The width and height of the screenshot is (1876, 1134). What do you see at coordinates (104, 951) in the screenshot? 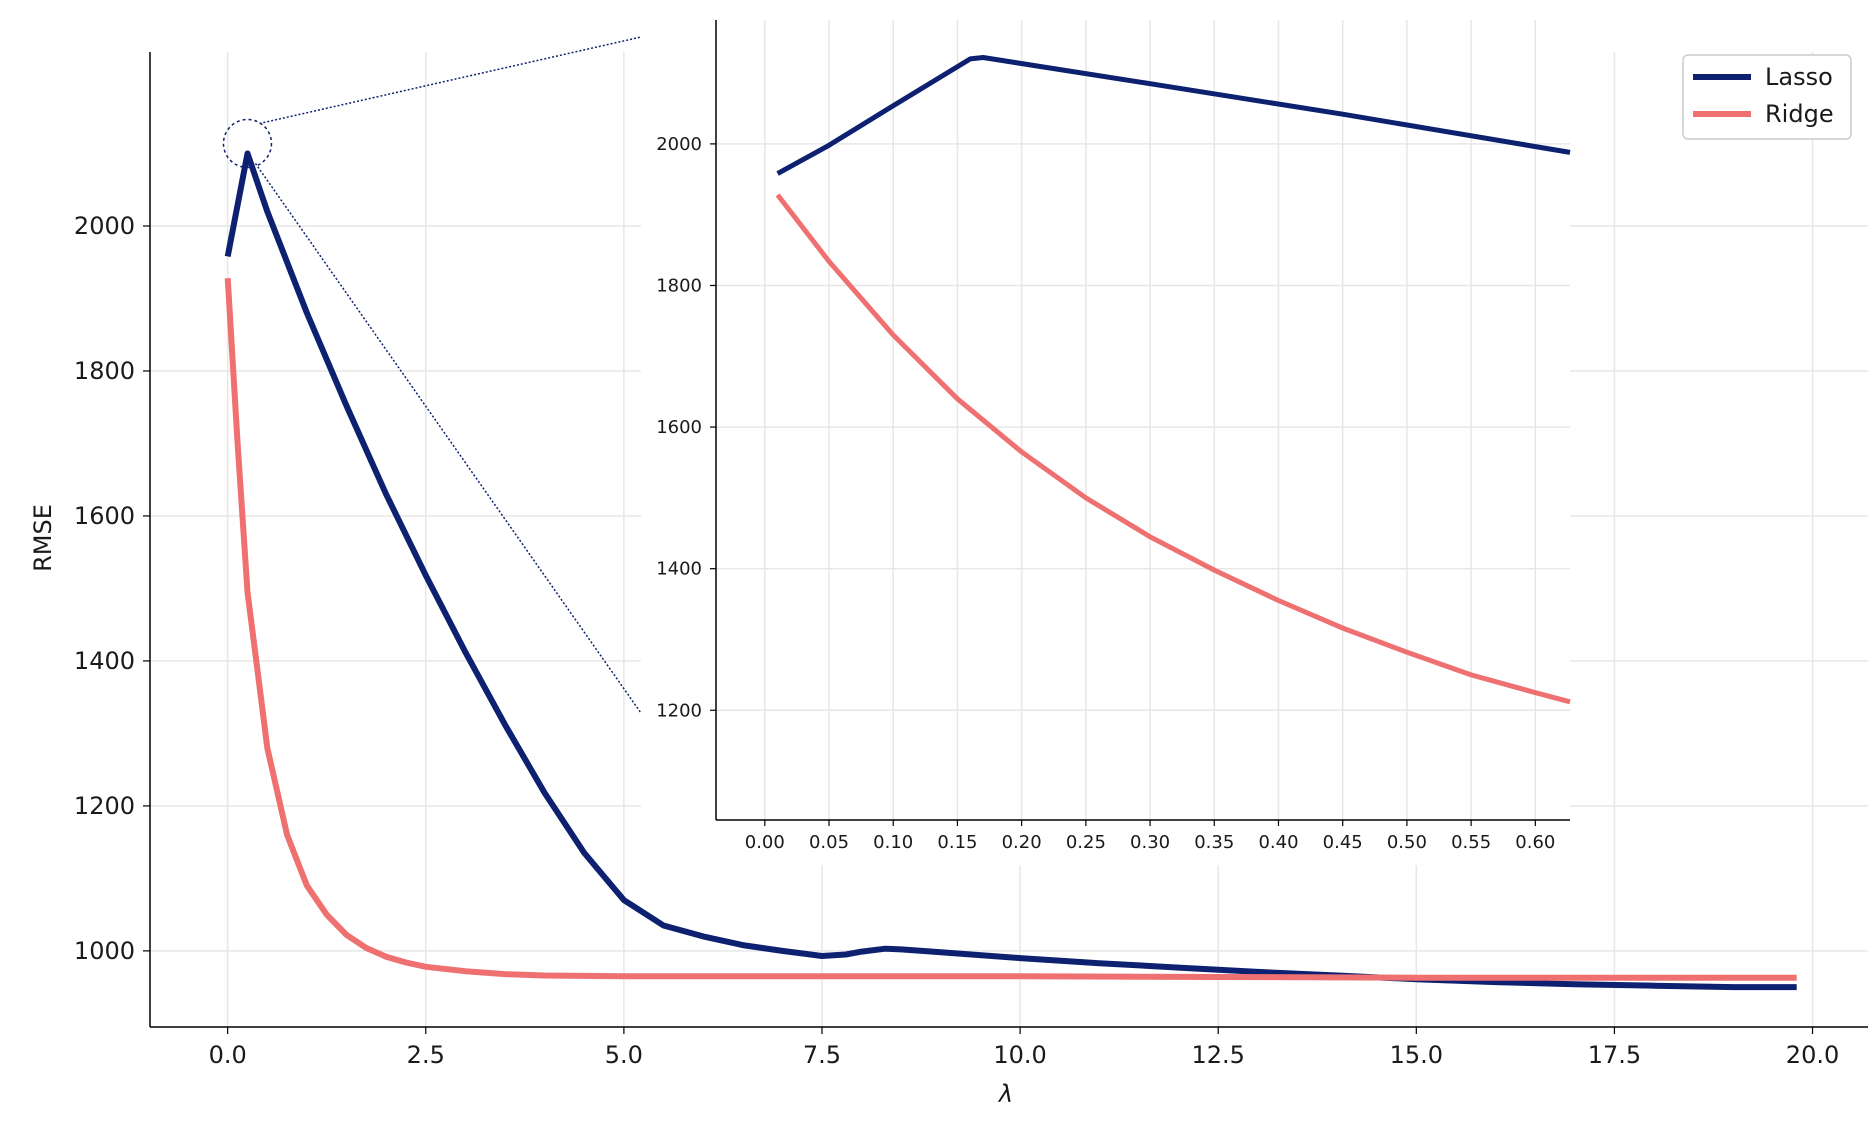
I see `y-tick-label: 1000` at bounding box center [104, 951].